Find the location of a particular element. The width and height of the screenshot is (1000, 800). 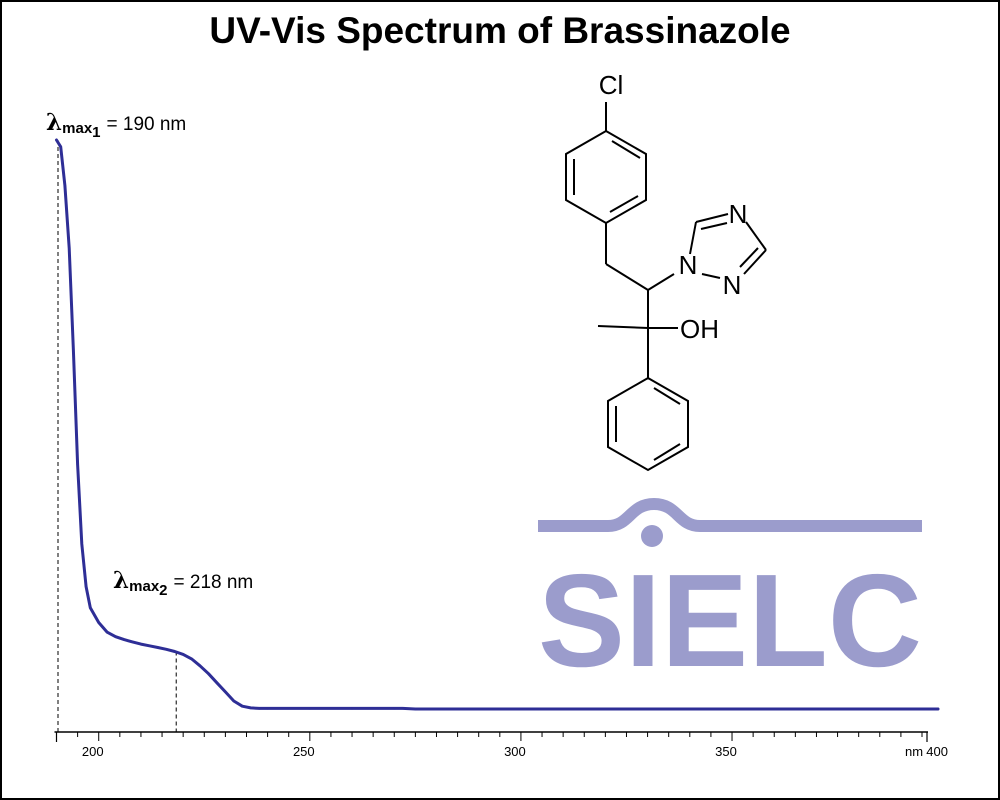

peak-index: 2 is located at coordinates (163, 590).